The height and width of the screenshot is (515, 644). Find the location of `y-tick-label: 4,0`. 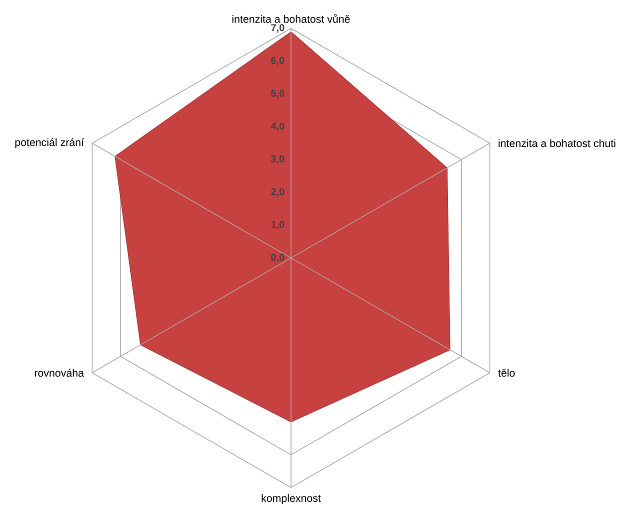

y-tick-label: 4,0 is located at coordinates (277, 127).